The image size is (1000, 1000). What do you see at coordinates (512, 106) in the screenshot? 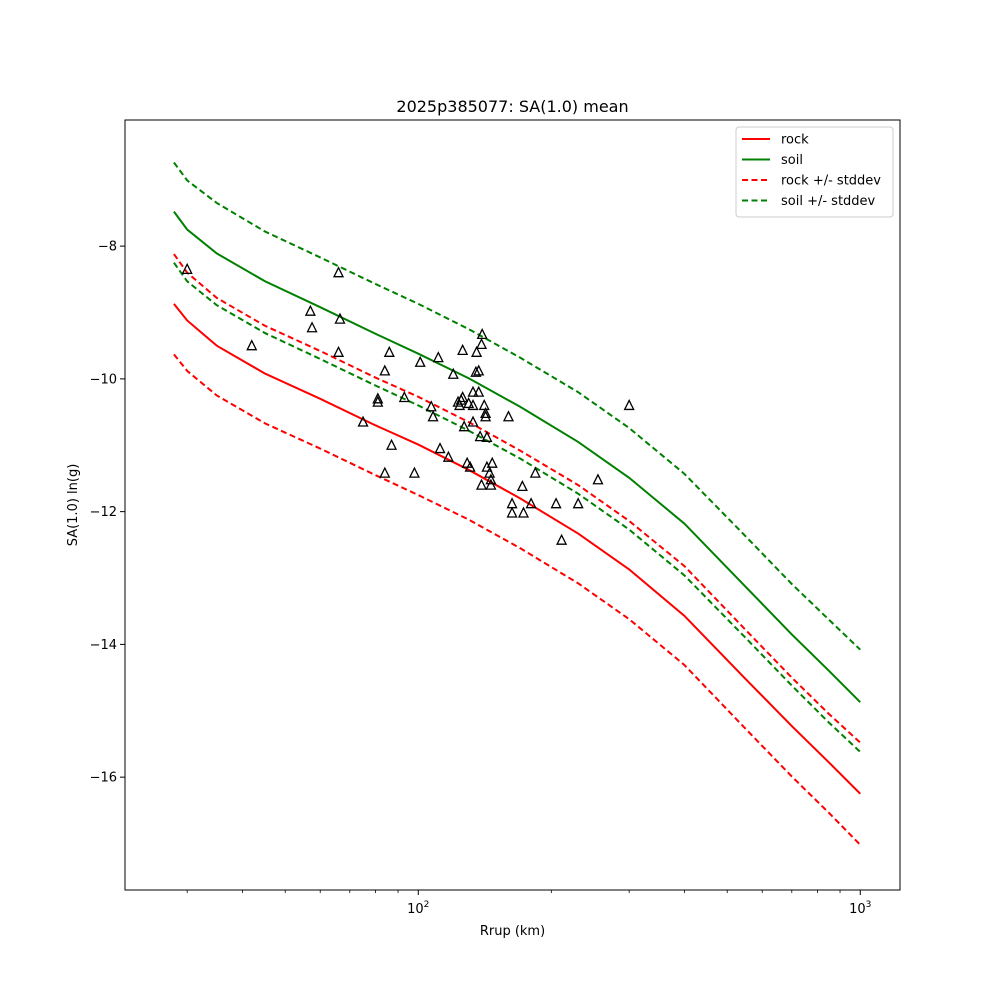
I see `chart-title: 2025p385077: SA(1.0) mean` at bounding box center [512, 106].